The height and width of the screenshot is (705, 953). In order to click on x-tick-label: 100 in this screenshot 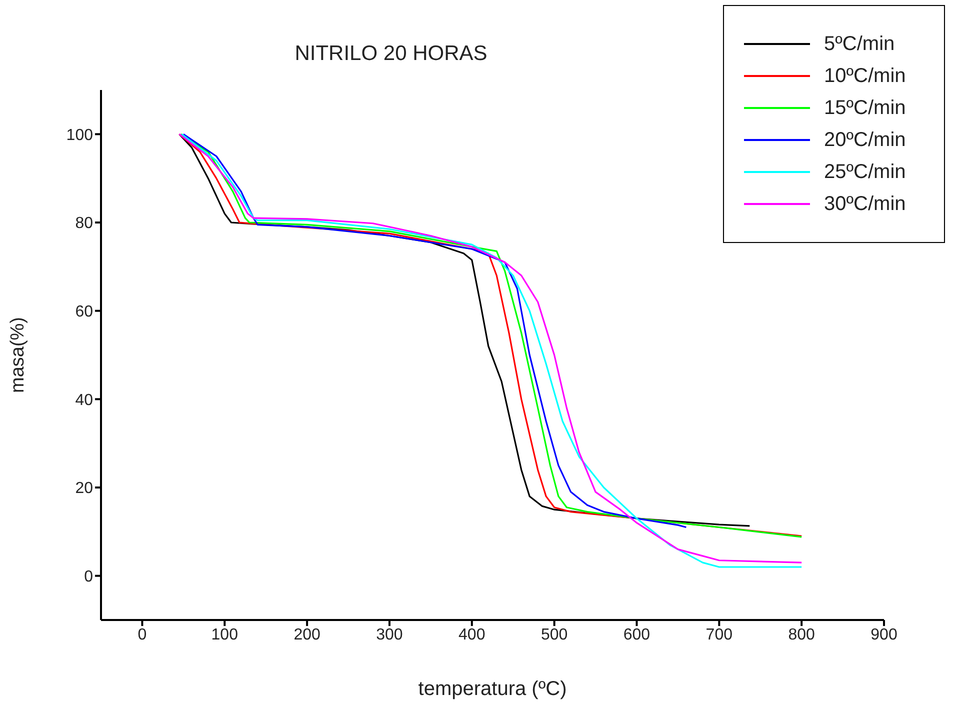, I will do `click(224, 635)`.